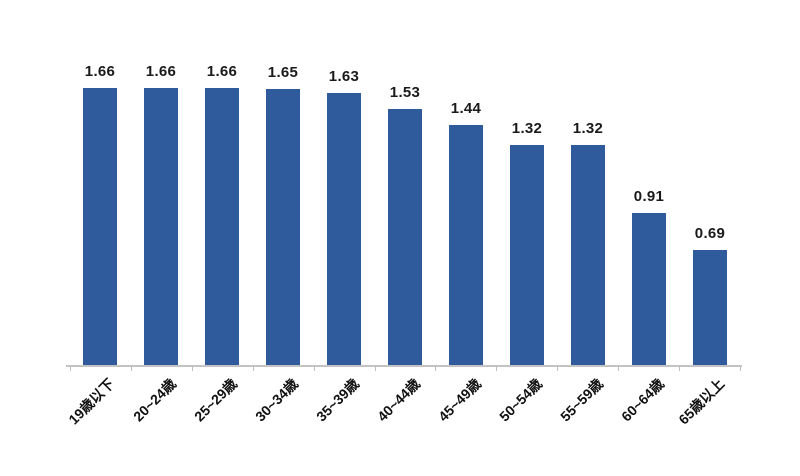  I want to click on bar-value-label: 1.53, so click(405, 92).